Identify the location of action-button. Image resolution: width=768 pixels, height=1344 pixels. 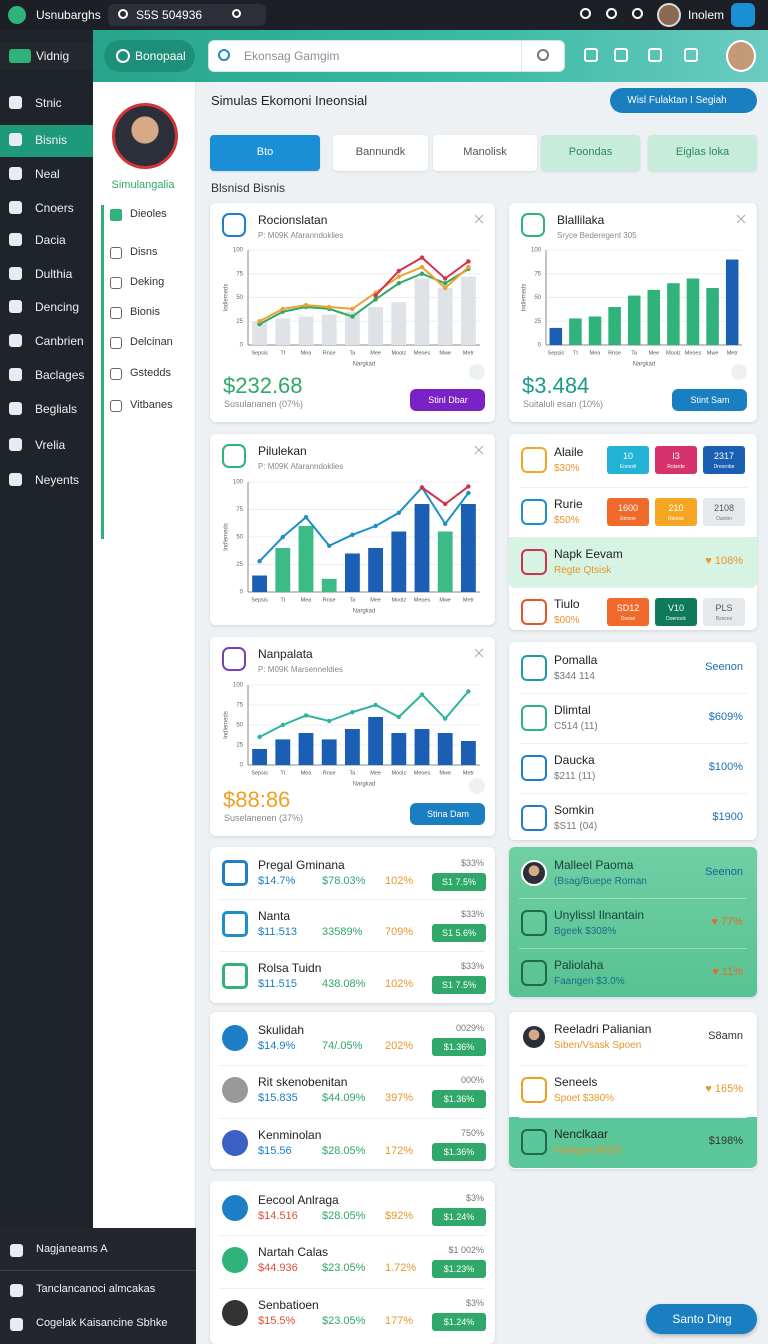
(683, 100).